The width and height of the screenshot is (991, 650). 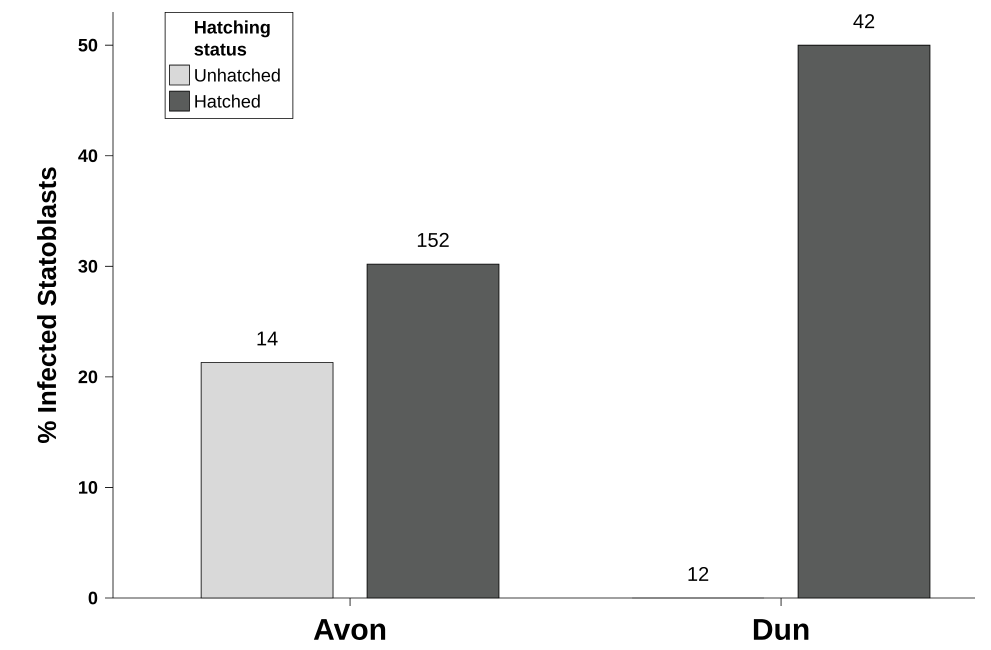 I want to click on legend-label: Hatched, so click(x=227, y=101).